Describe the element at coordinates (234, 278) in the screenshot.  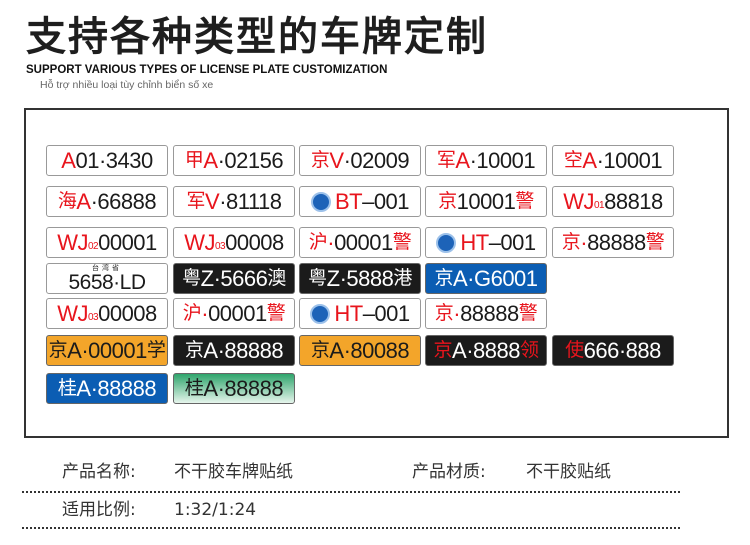
I see `plate-text-segment: Z·5666` at that location.